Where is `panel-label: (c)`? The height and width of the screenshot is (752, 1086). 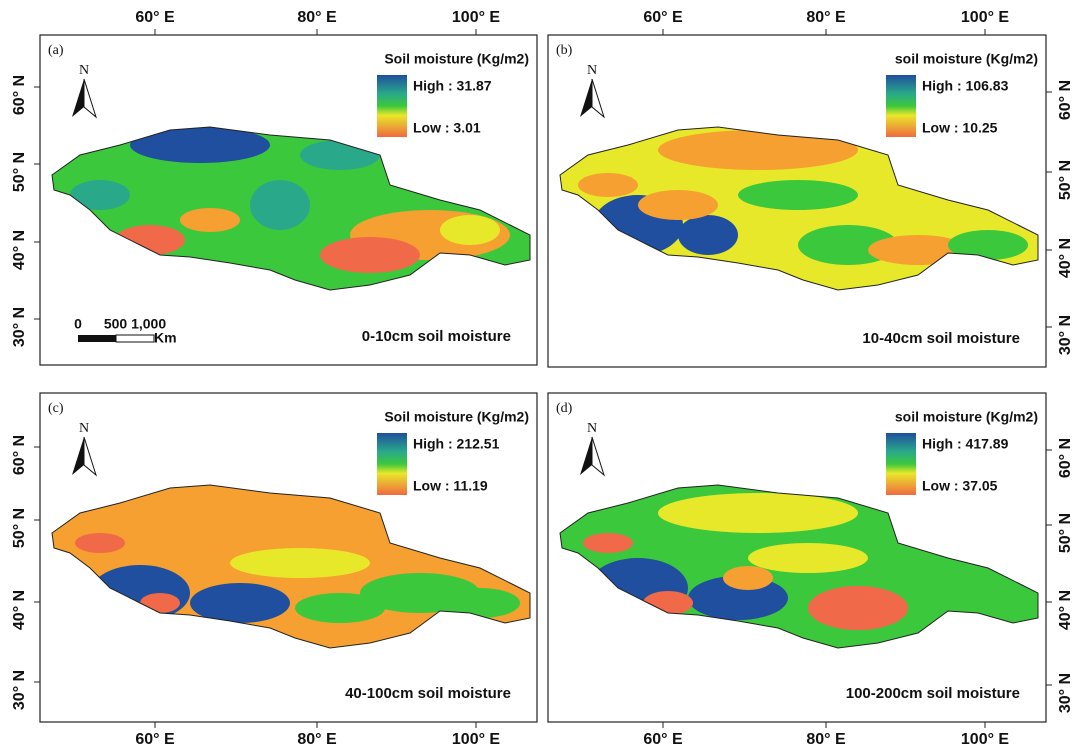 panel-label: (c) is located at coordinates (56, 408).